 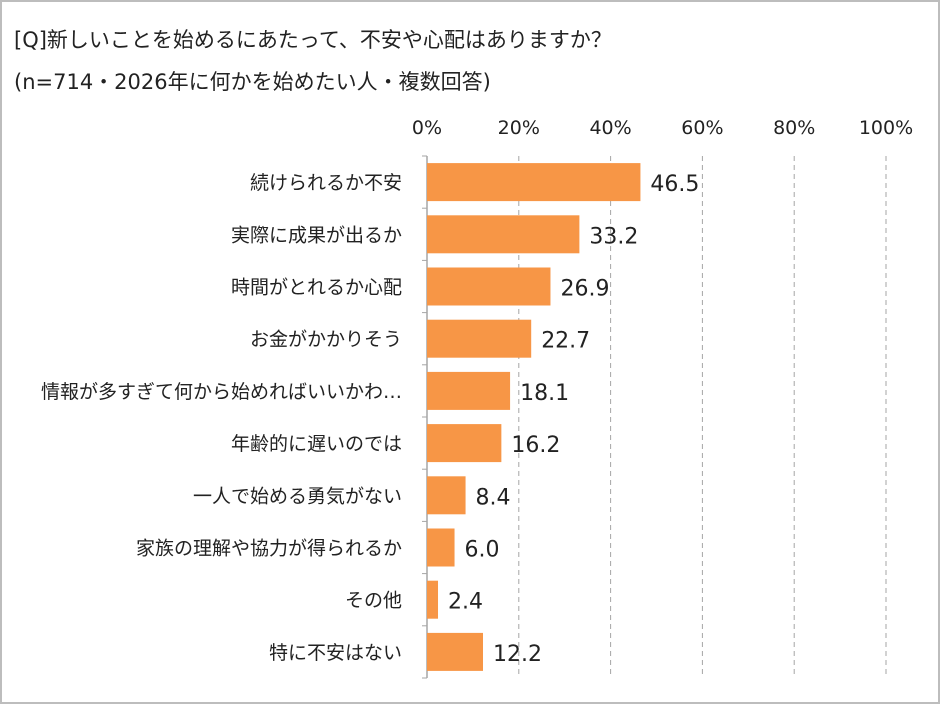 What do you see at coordinates (565, 341) in the screenshot?
I see `data-label: 22.7` at bounding box center [565, 341].